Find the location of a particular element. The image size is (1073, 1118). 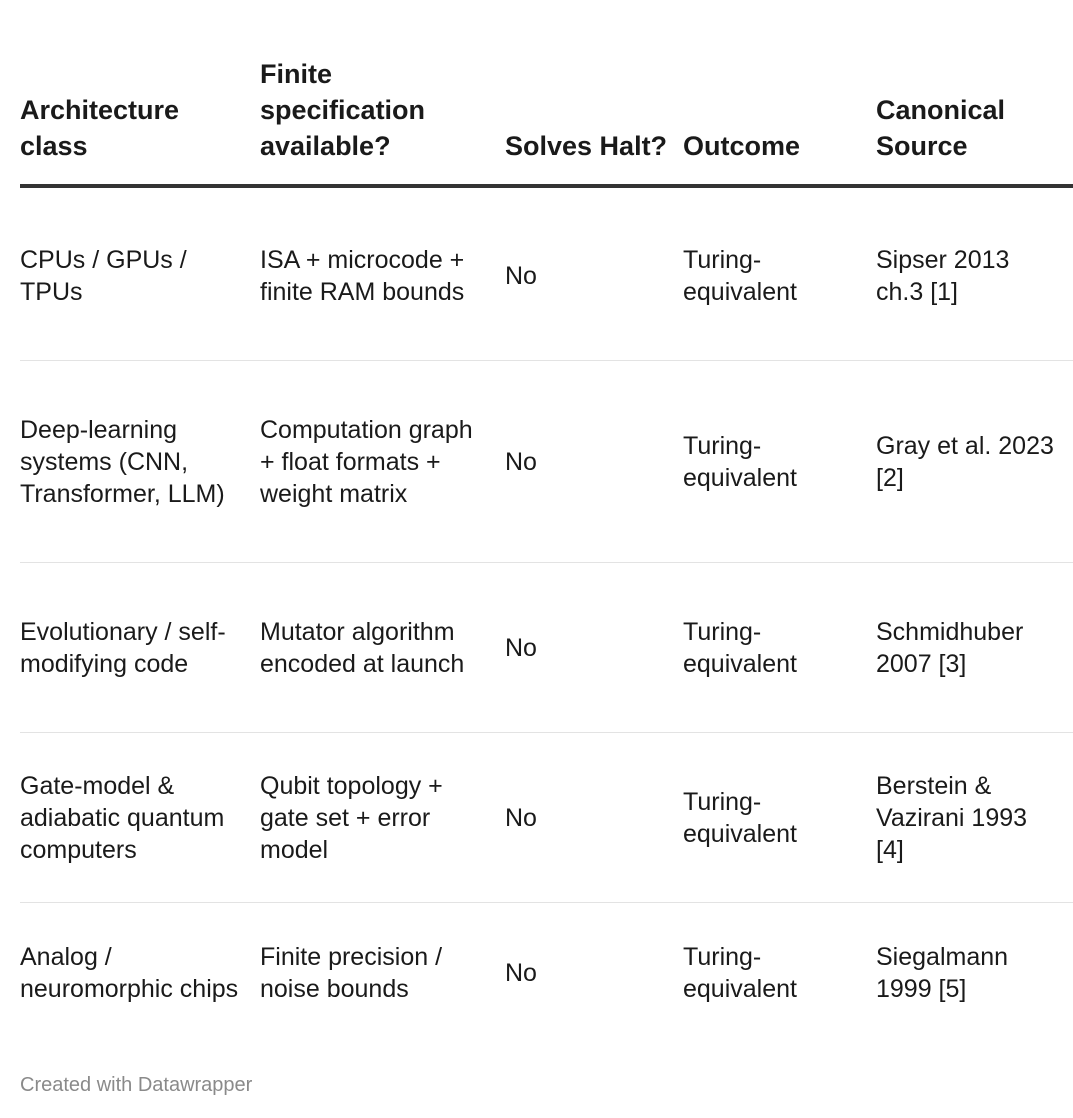

cell-canonical-source: Gray et al. 2023 [2] is located at coordinates (974, 461).